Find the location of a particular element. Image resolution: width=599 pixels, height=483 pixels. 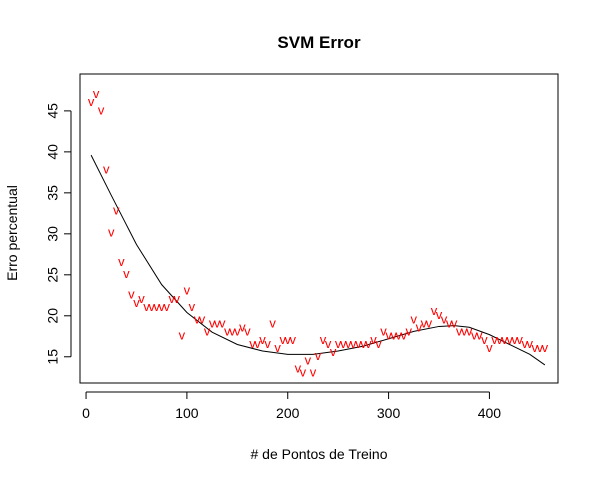

y-tick-label: 35 is located at coordinates (53, 193).